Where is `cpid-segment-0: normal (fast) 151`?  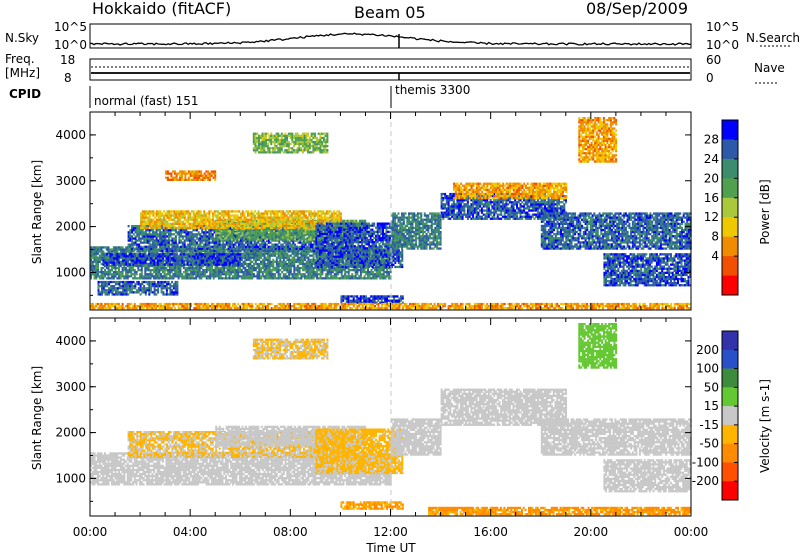
cpid-segment-0: normal (fast) 151 is located at coordinates (146, 101).